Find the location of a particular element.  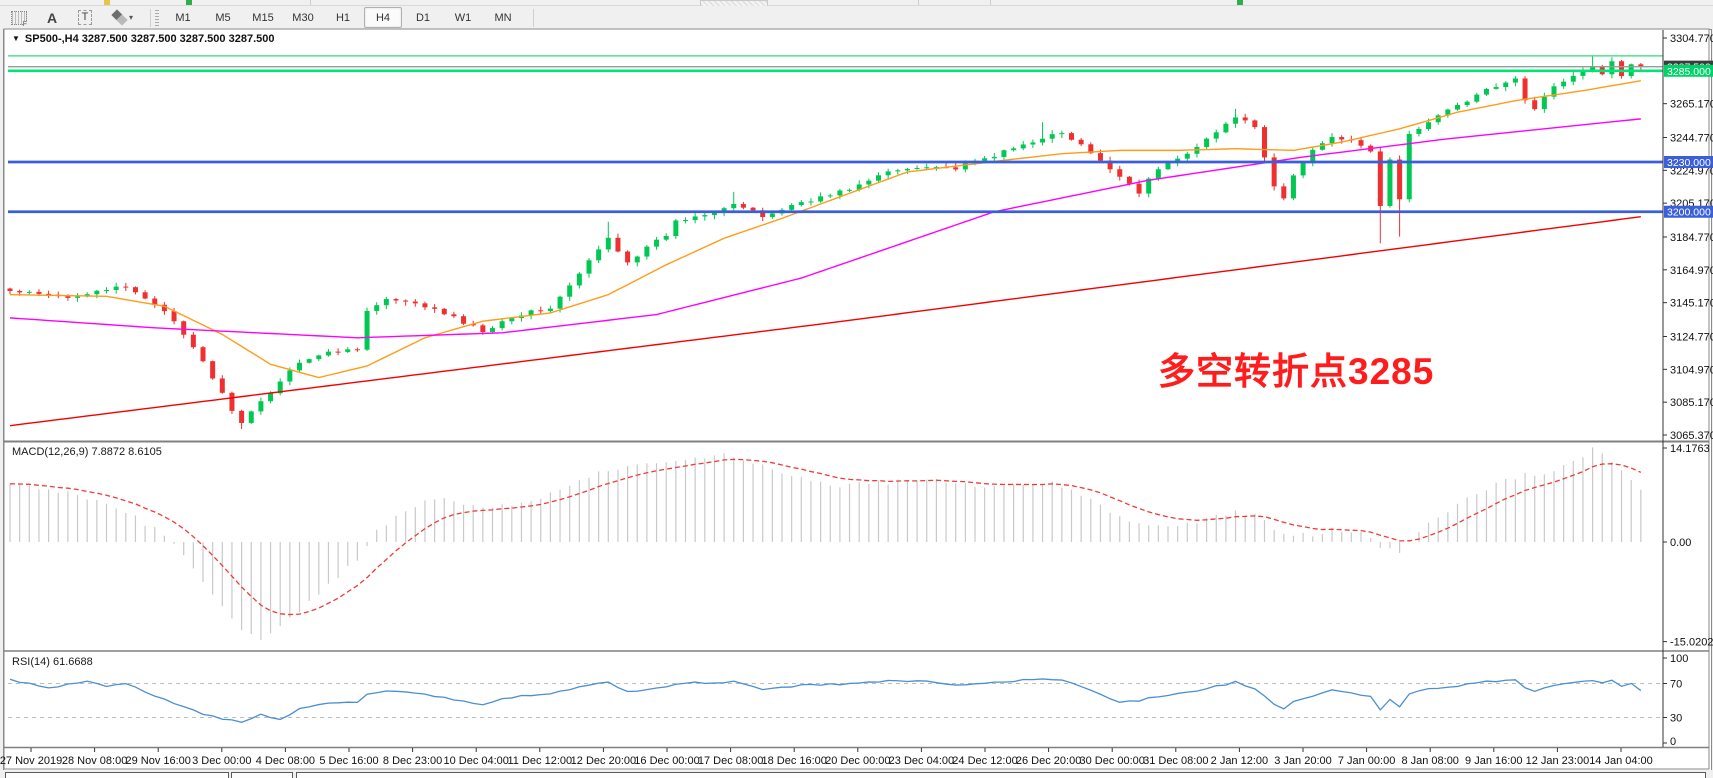

tf-button-h1: H1 is located at coordinates (343, 17).